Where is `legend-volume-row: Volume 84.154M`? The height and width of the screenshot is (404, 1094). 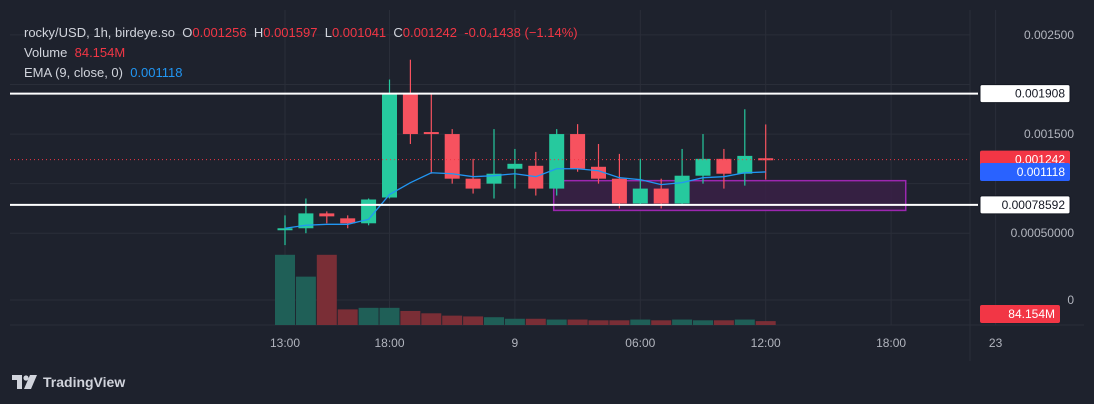
legend-volume-row: Volume 84.154M is located at coordinates (74, 53).